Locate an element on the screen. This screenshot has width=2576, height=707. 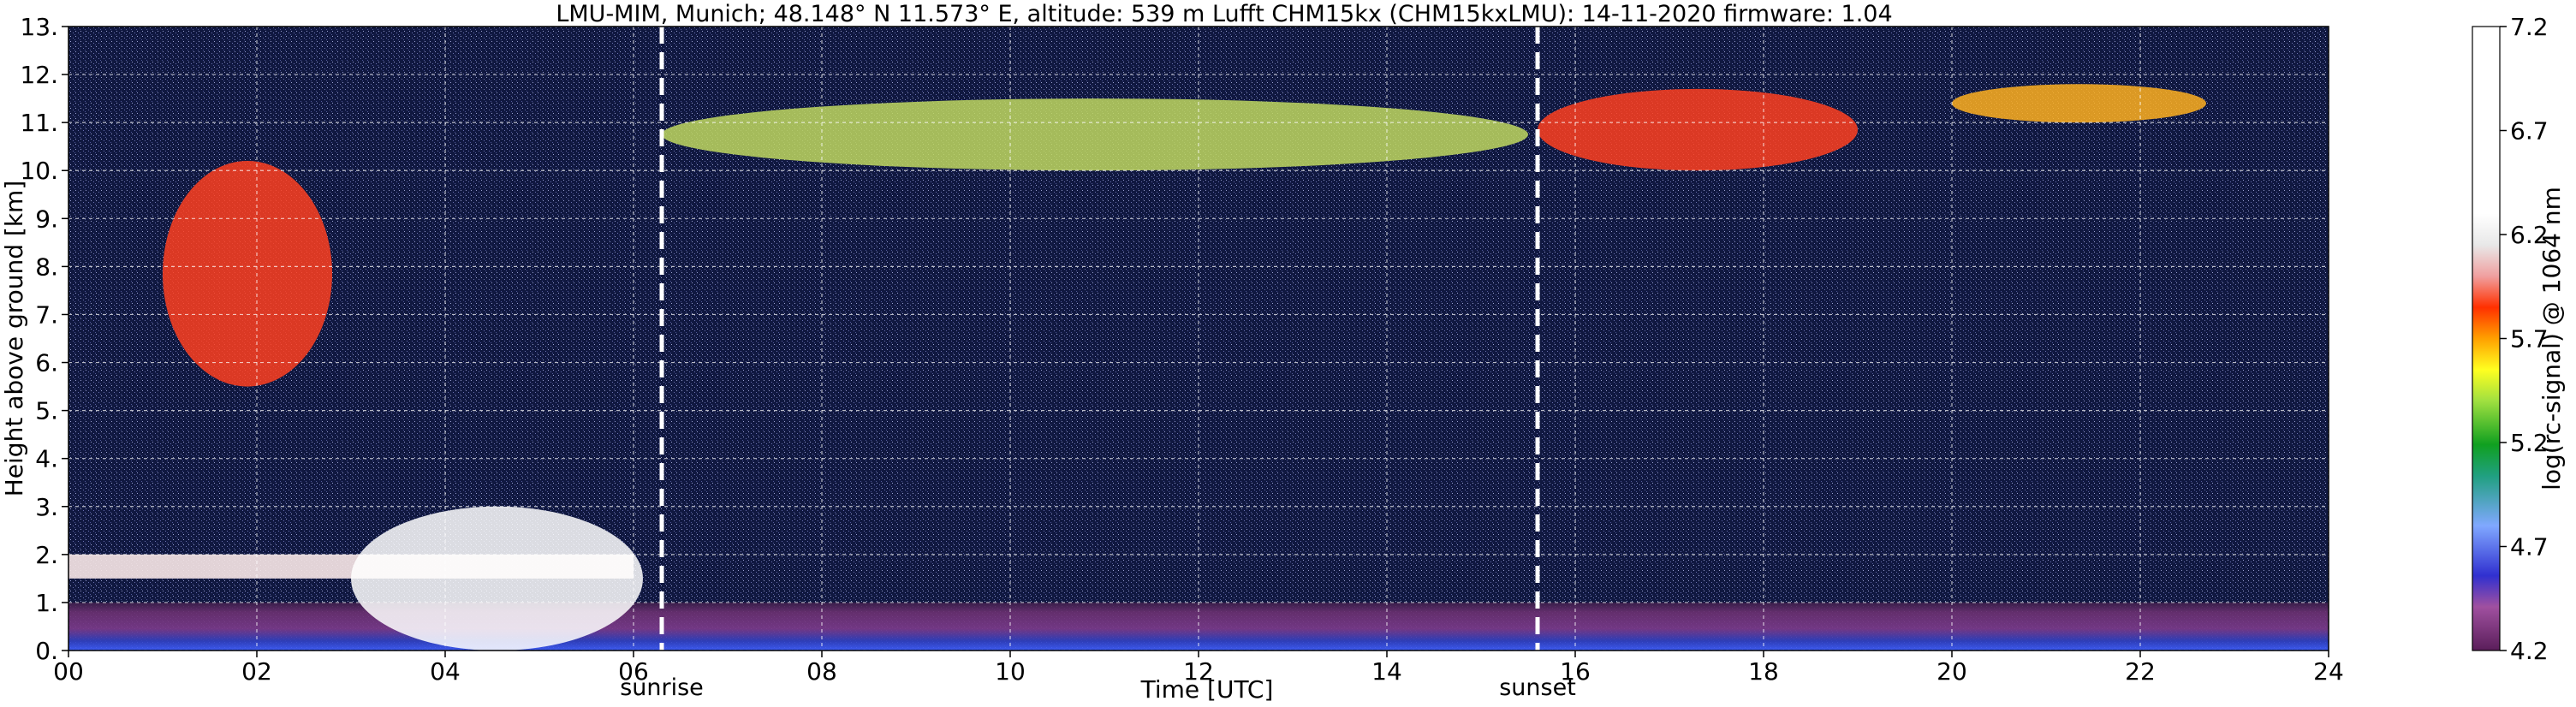
y-tick-label: 13. is located at coordinates (39, 27).